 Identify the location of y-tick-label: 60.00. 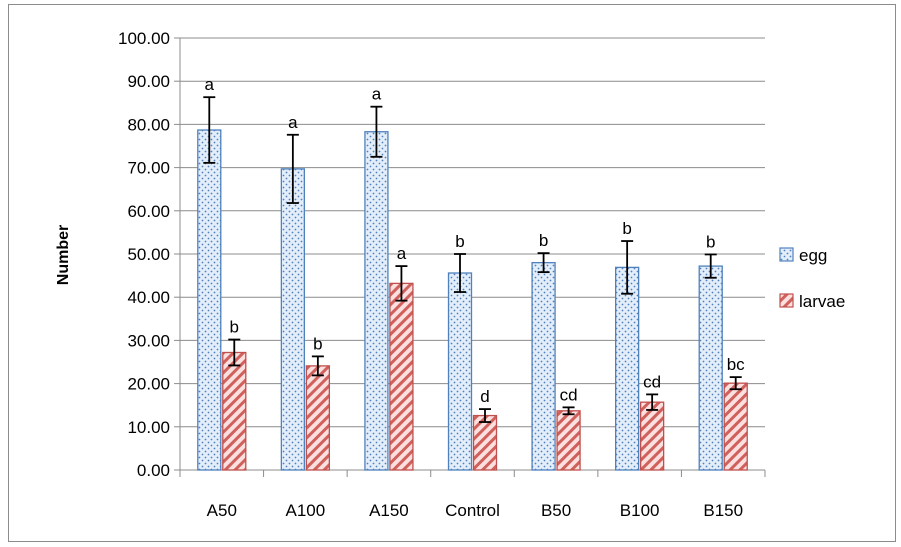
(148, 211).